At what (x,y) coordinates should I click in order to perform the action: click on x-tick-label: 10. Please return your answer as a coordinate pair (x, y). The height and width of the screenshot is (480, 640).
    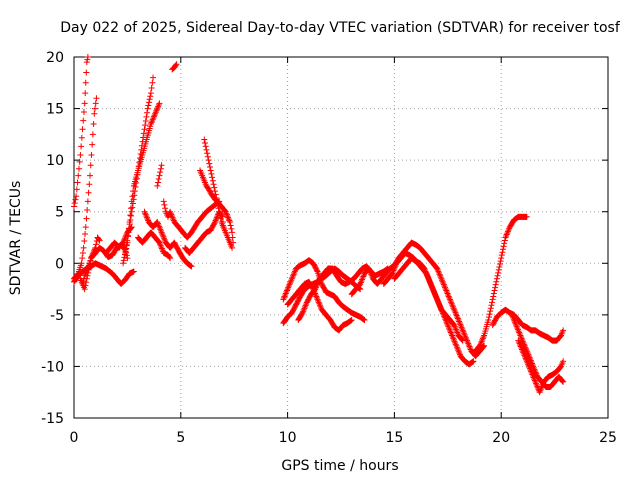
    Looking at the image, I should click on (288, 438).